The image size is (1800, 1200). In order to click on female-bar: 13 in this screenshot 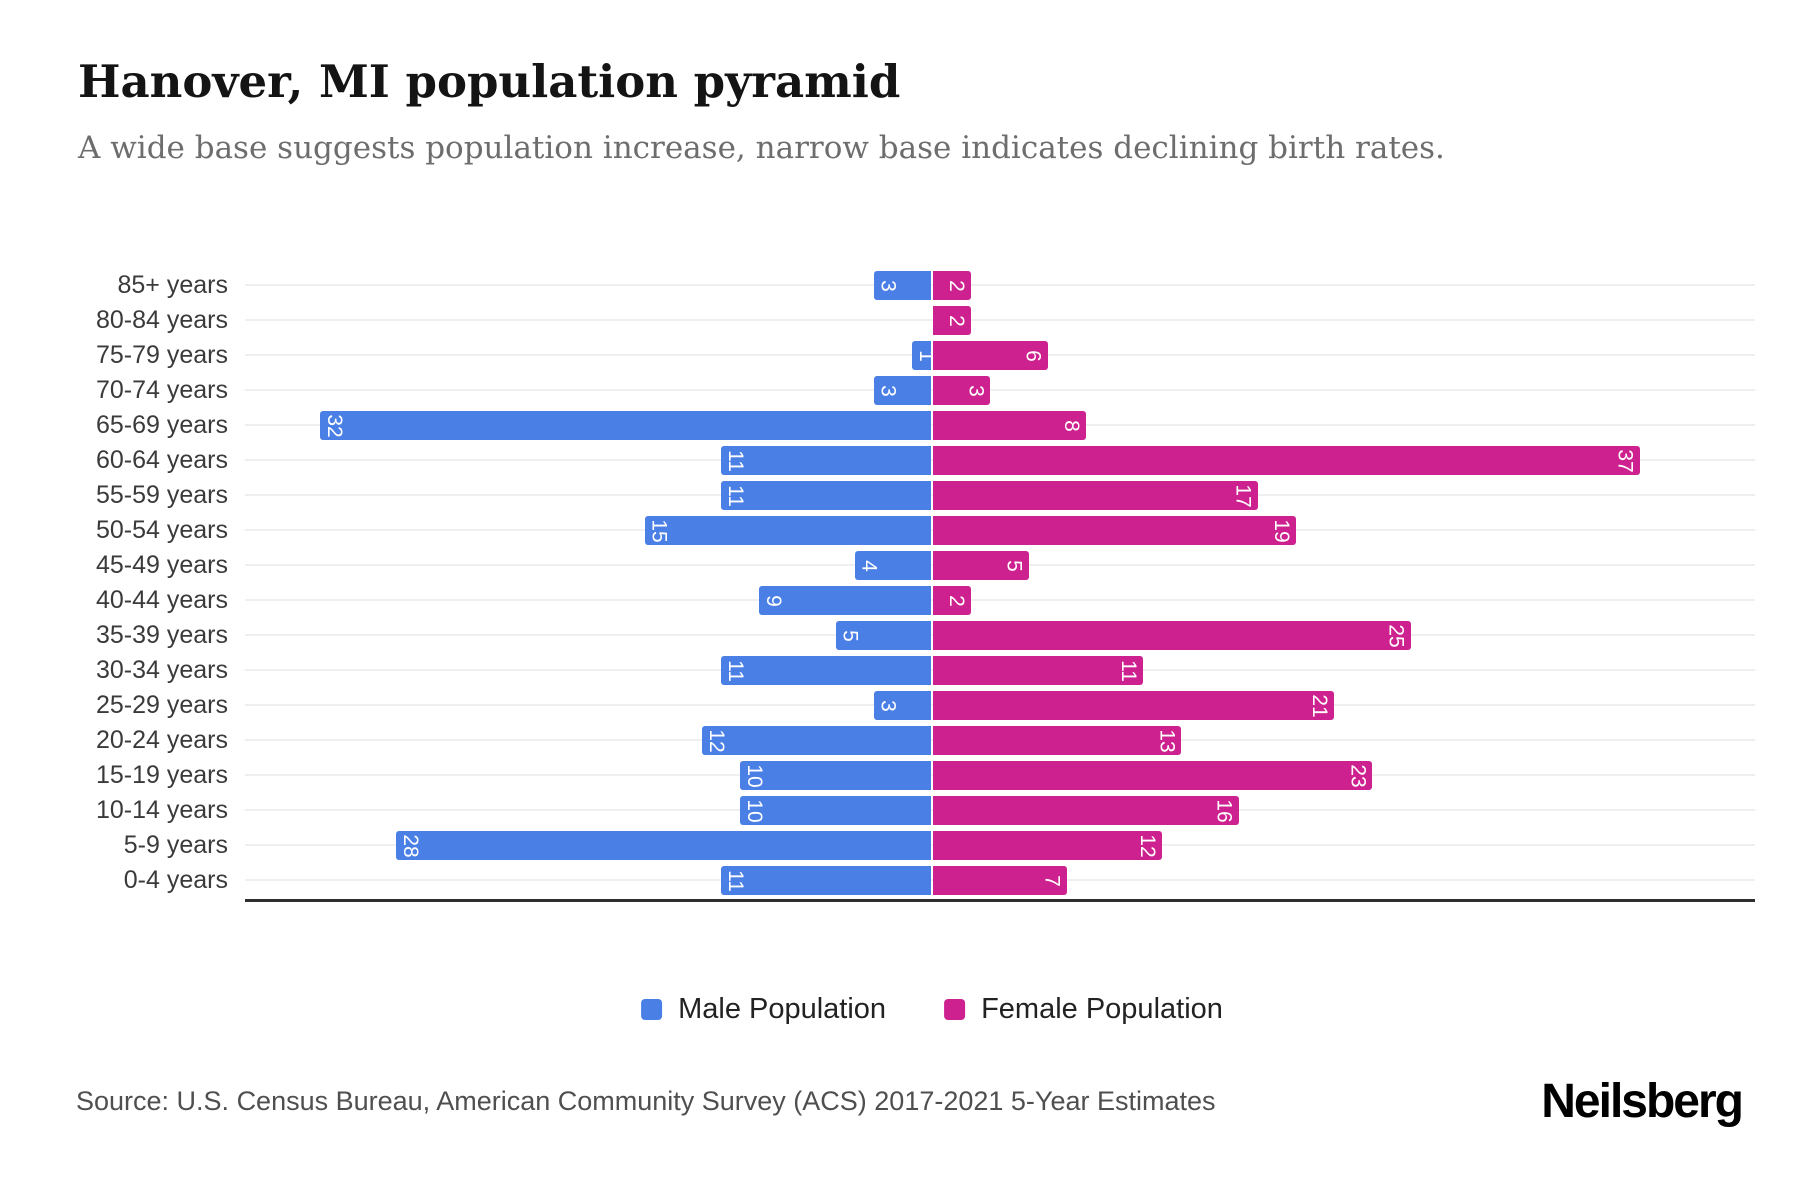, I will do `click(1057, 740)`.